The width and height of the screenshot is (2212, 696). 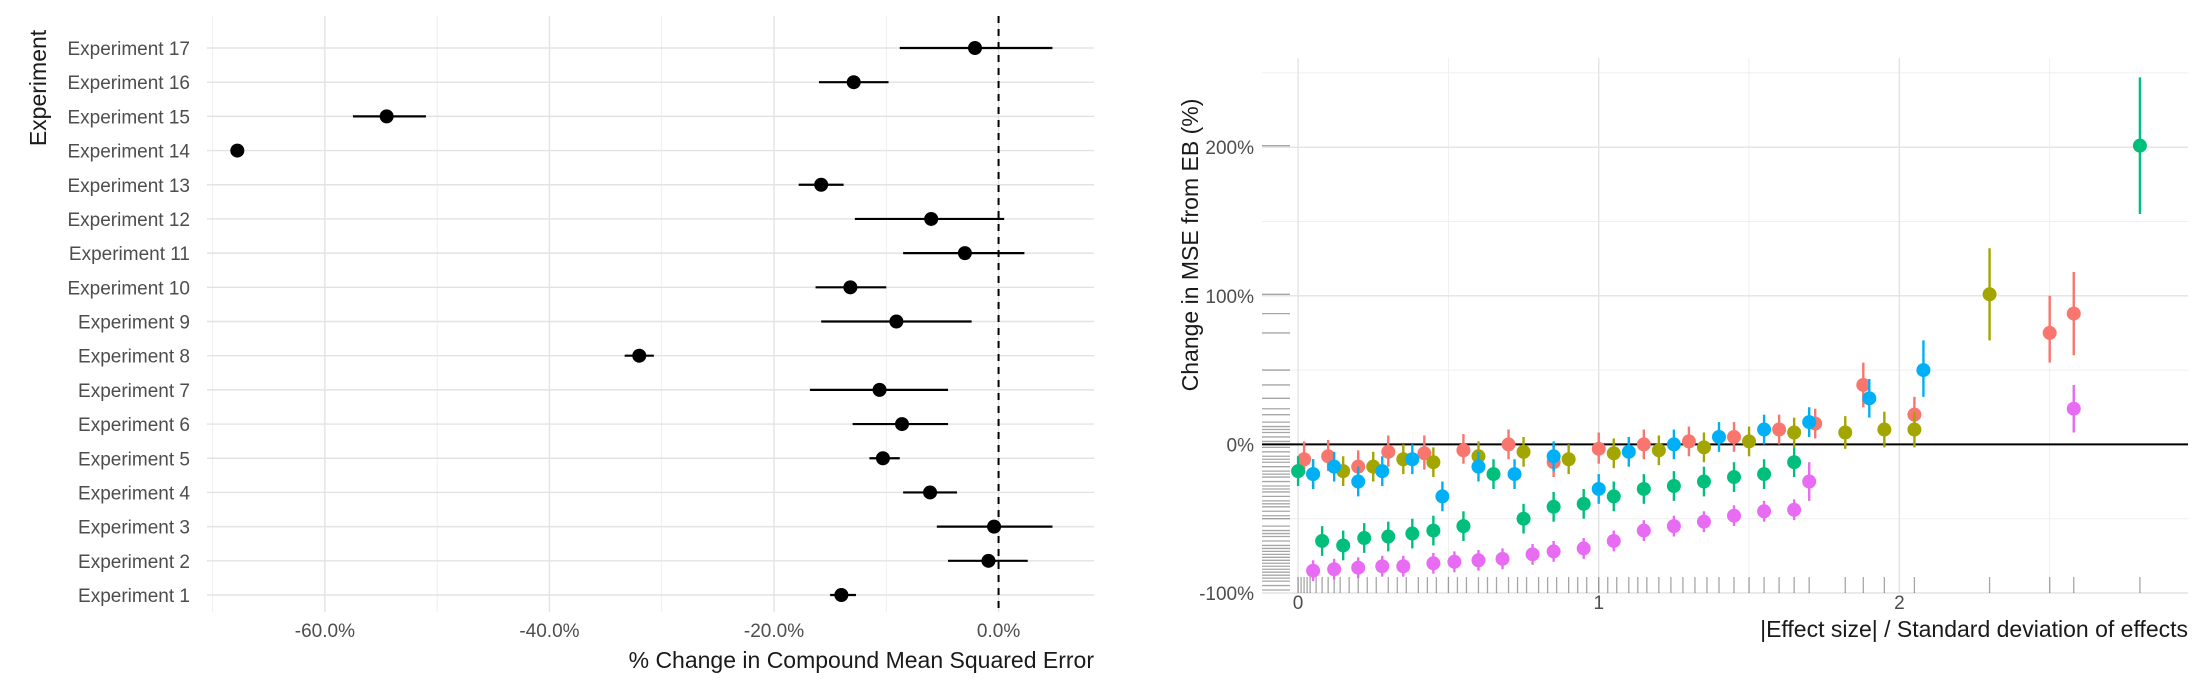 I want to click on x-tick-label: -40.0%, so click(x=549, y=631).